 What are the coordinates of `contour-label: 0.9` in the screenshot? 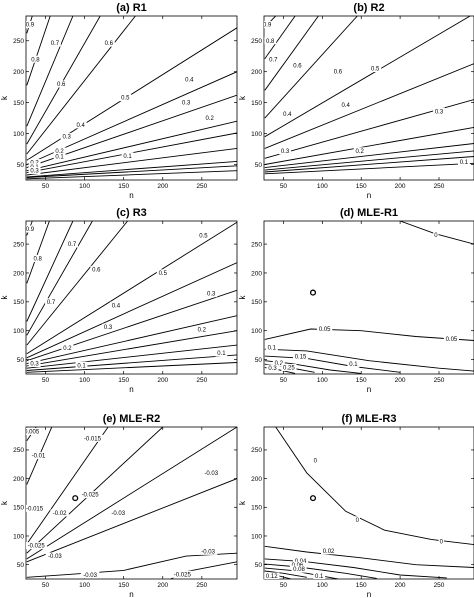 It's located at (30, 230).